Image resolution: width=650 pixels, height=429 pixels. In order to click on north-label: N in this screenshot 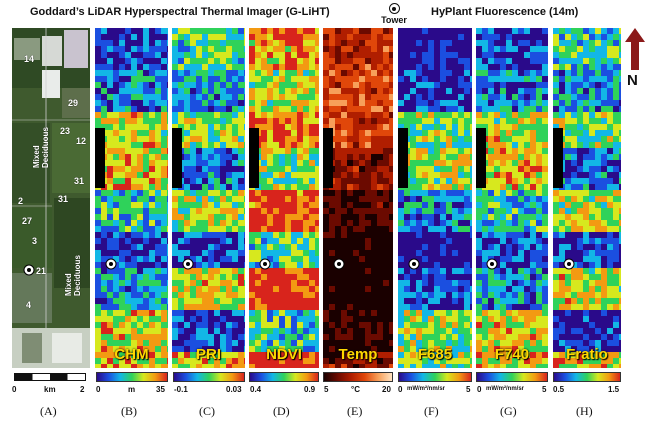, I will do `click(632, 80)`.